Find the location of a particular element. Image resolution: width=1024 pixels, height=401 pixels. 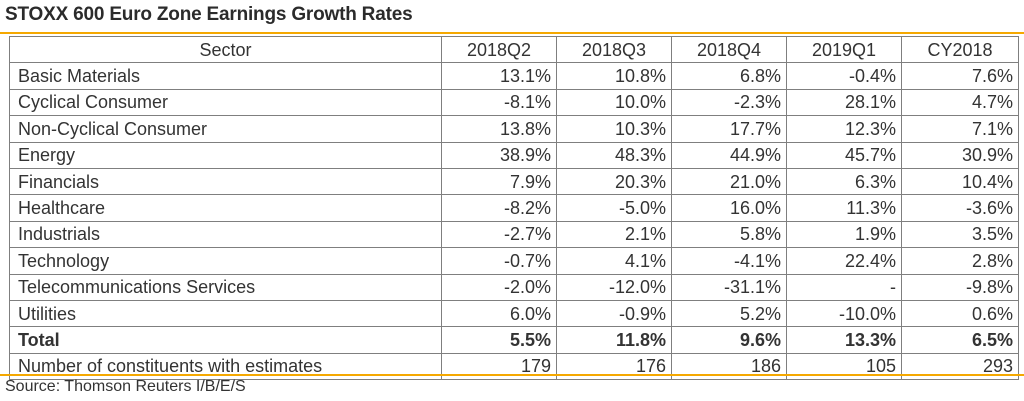

value-cell: -0.4% is located at coordinates (844, 76).